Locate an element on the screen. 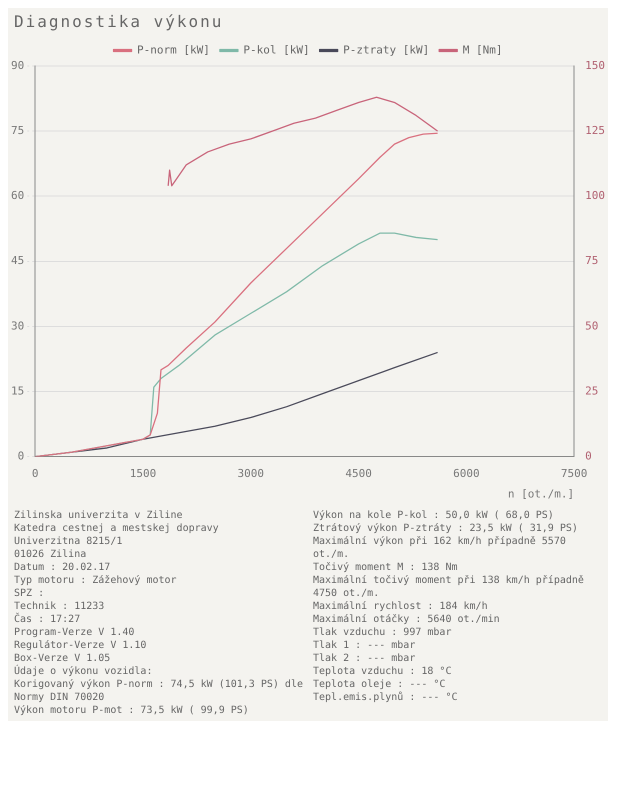 The image size is (618, 800). text: Technik : 11233 is located at coordinates (60, 606).